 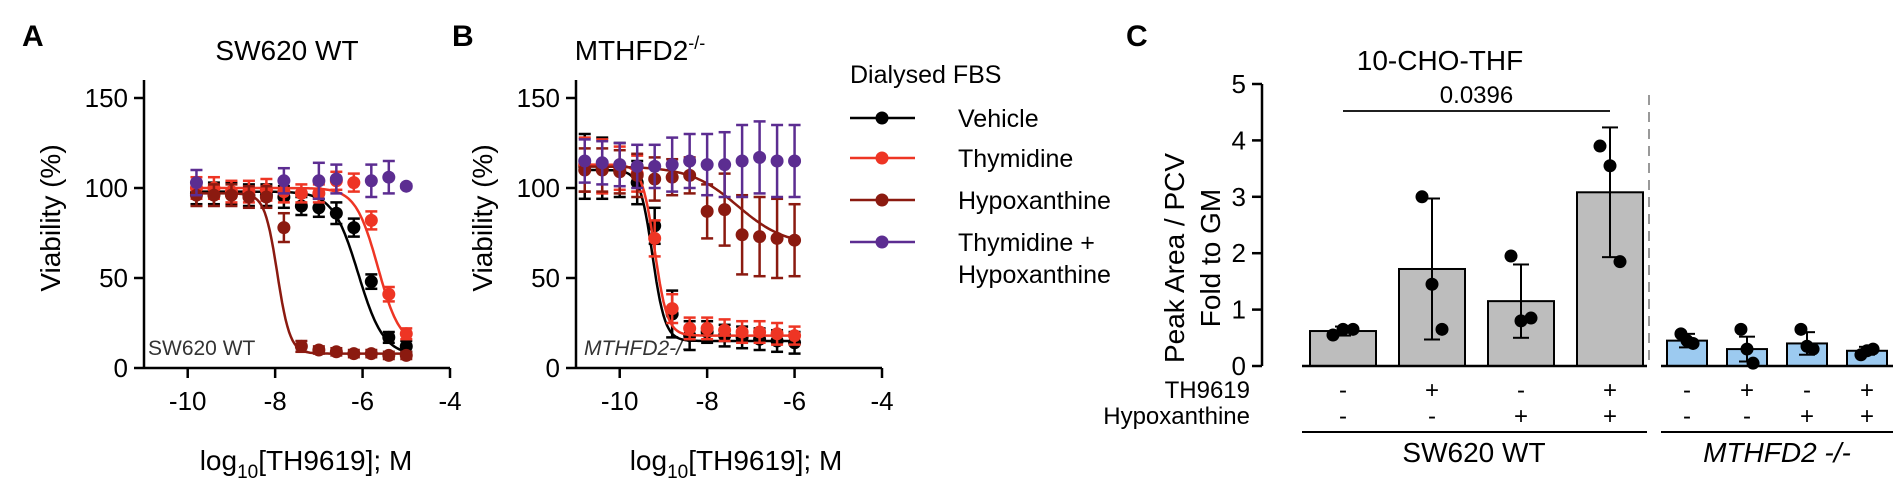 I want to click on panel-a-ytick-label-1: 50, so click(x=113, y=278).